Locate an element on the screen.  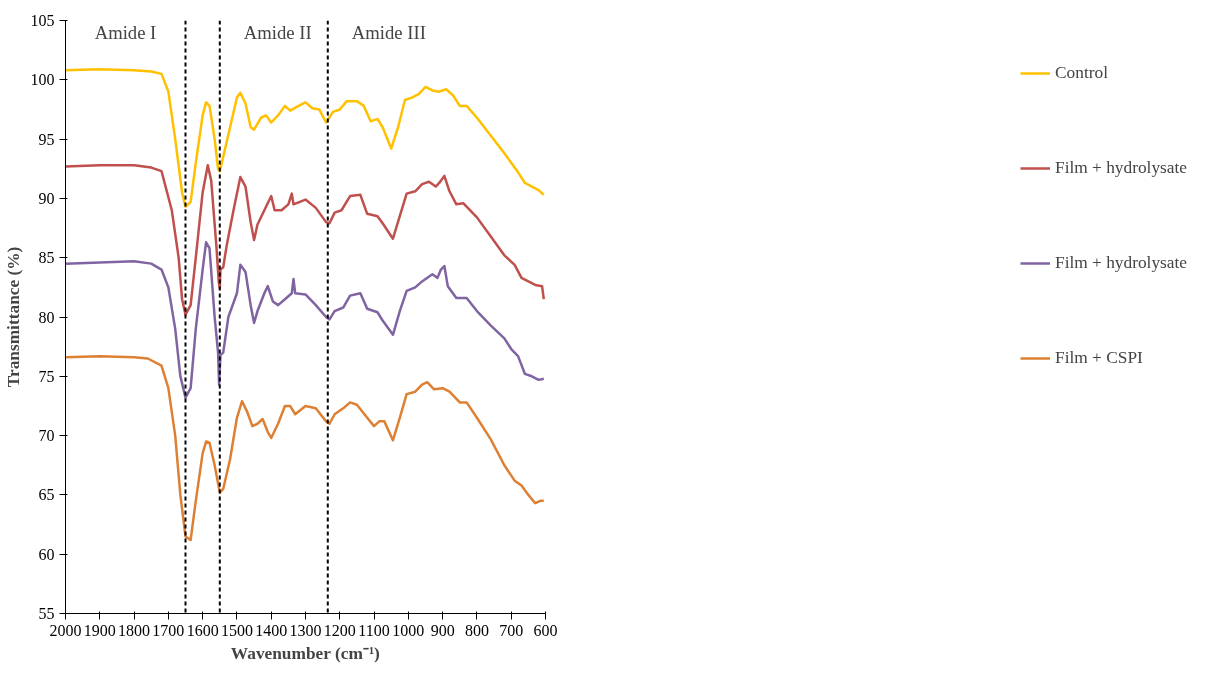
y-tick-label: 55 is located at coordinates (46, 613).